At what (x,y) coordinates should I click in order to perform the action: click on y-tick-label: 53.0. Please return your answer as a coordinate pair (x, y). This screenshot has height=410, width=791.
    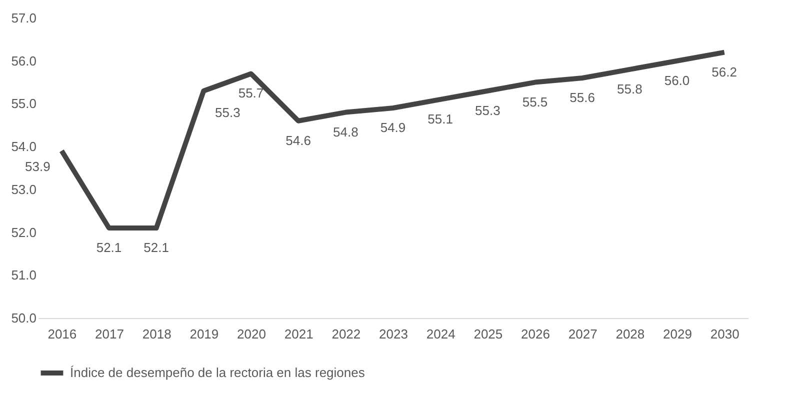
    Looking at the image, I should click on (23, 189).